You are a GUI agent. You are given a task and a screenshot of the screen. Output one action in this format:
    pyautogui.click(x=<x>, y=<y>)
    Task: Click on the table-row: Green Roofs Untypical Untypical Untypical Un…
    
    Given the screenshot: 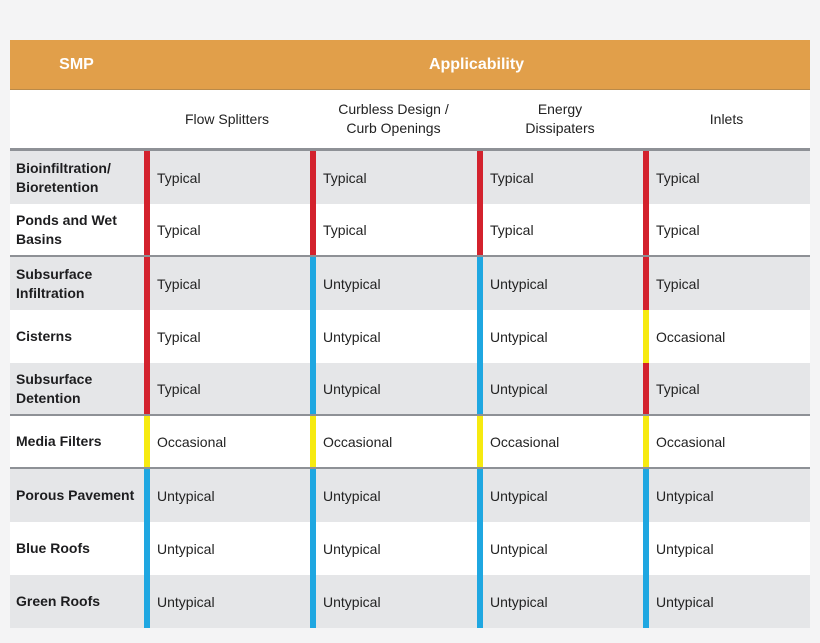 What is the action you would take?
    pyautogui.click(x=410, y=601)
    